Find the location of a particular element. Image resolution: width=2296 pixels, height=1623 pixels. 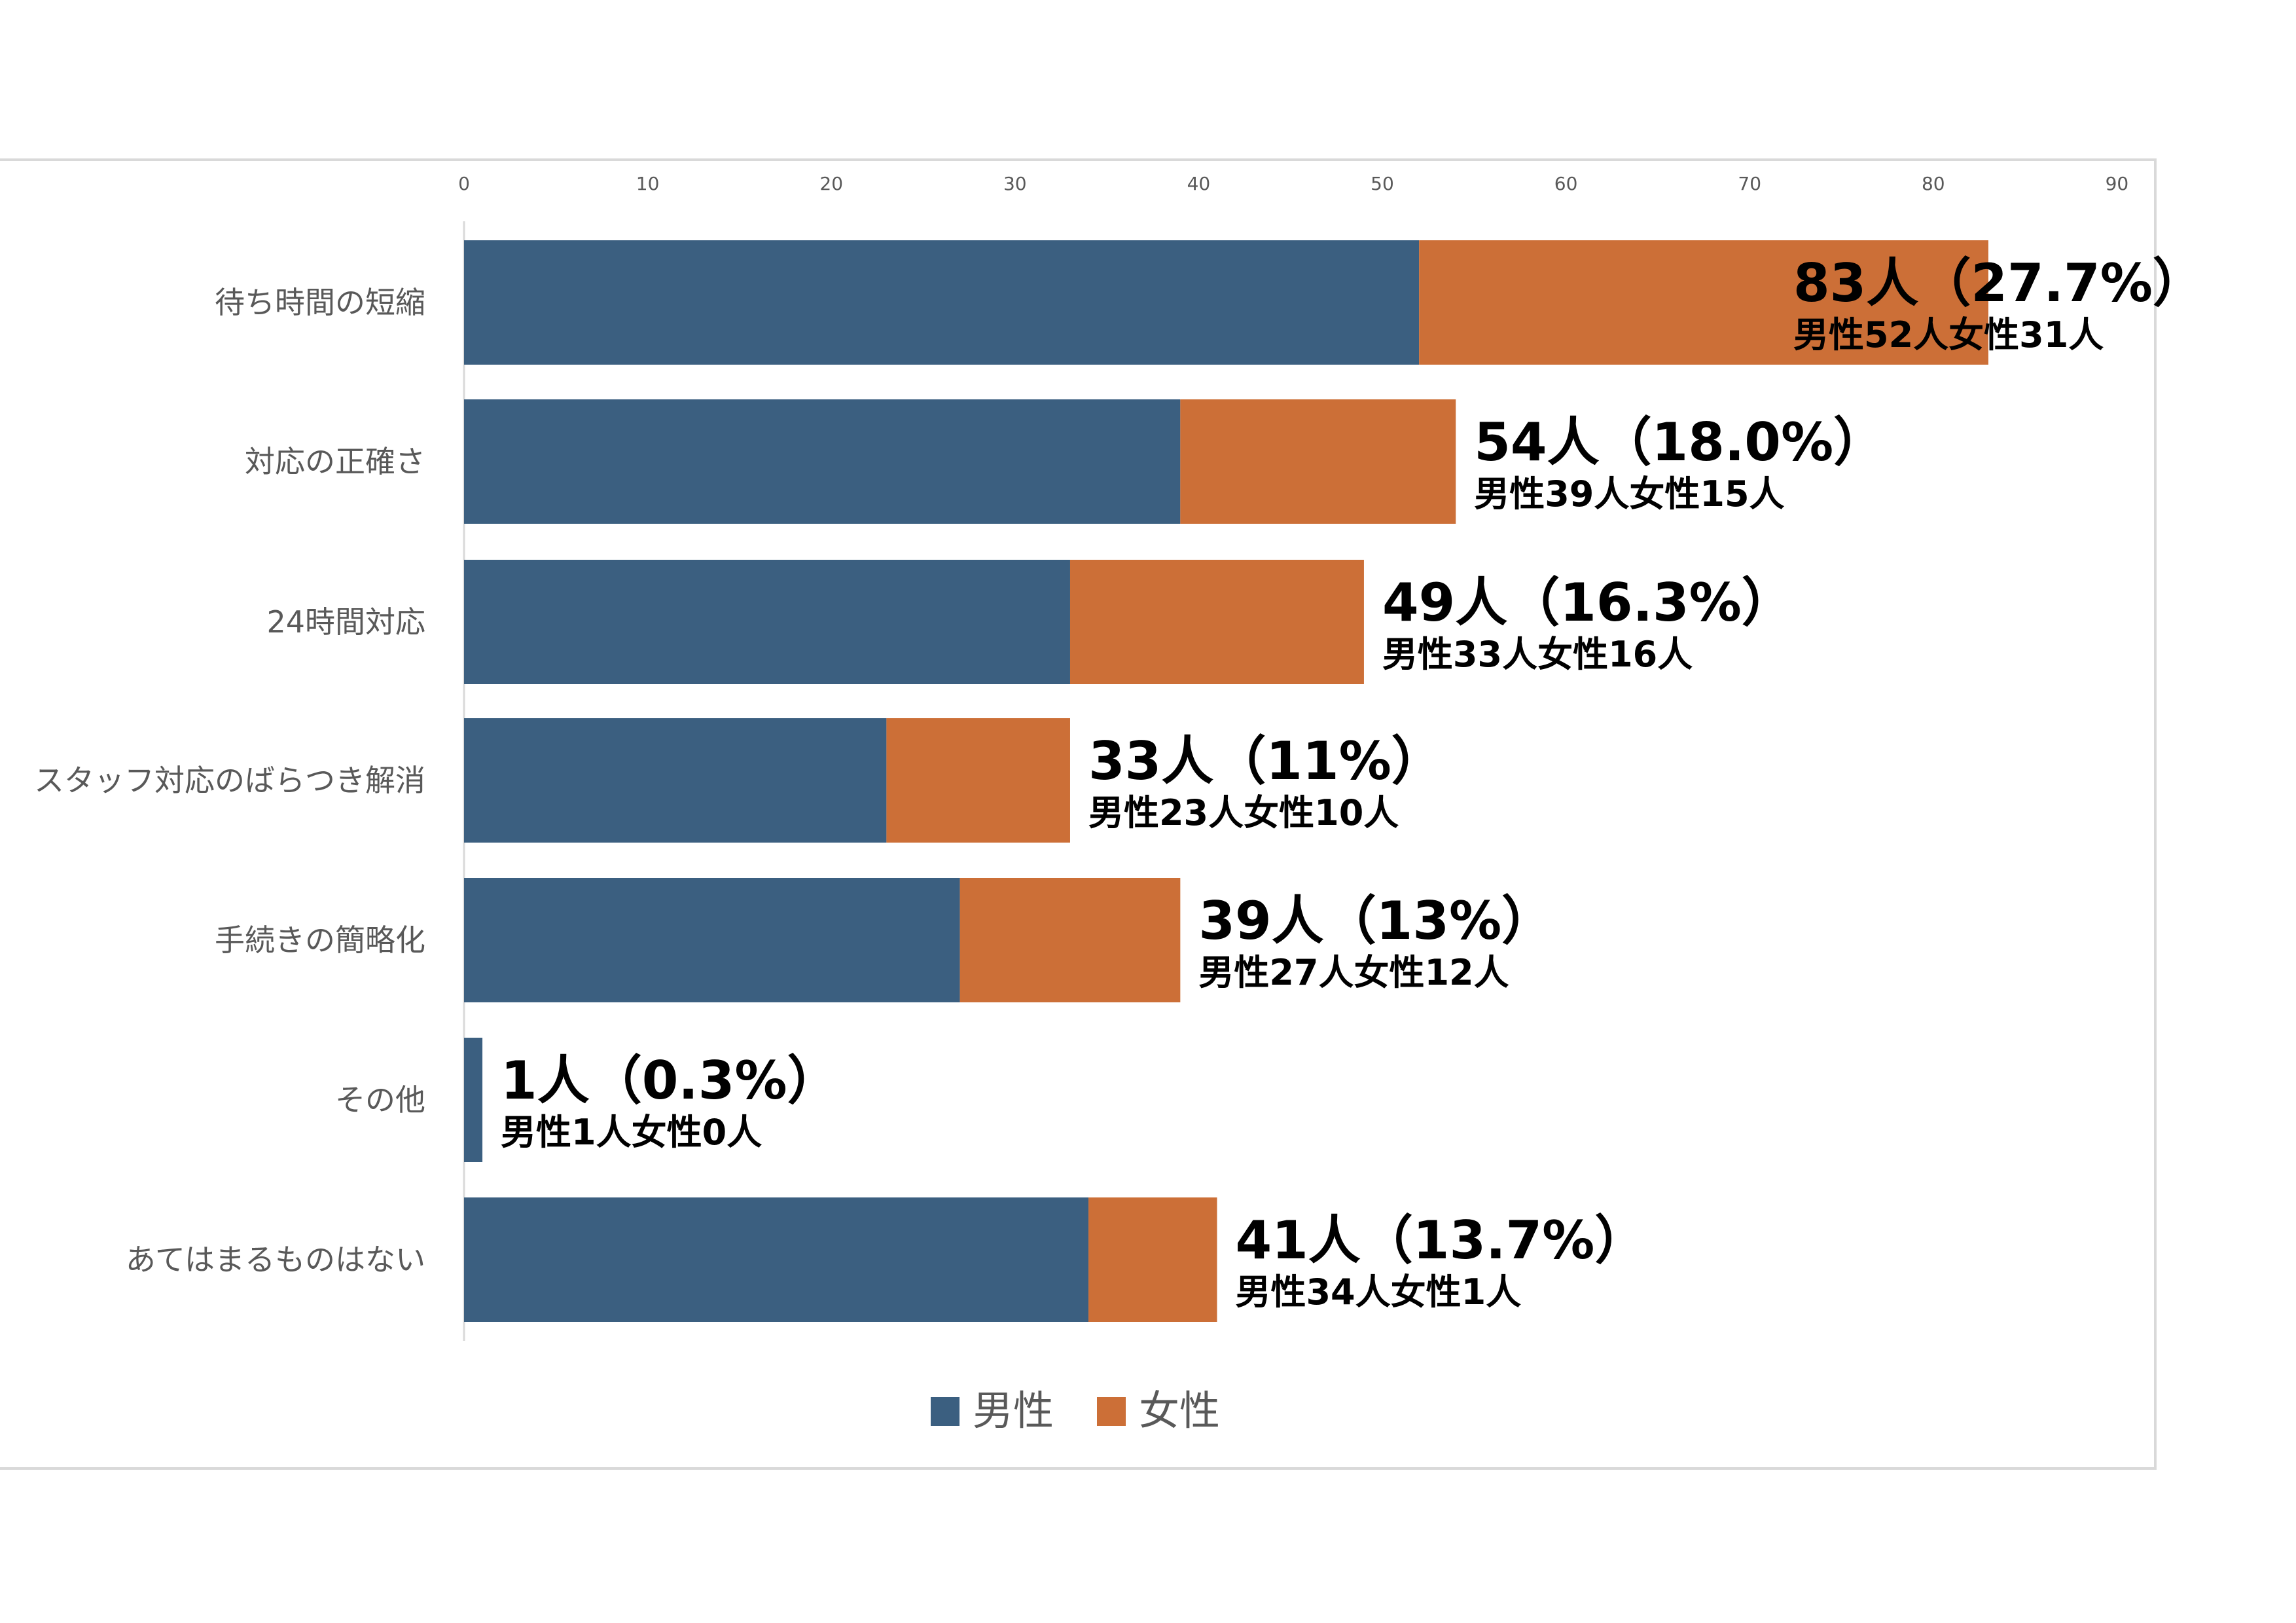

data-label-breakdown: 男性33人女性16人 is located at coordinates (1537, 654).